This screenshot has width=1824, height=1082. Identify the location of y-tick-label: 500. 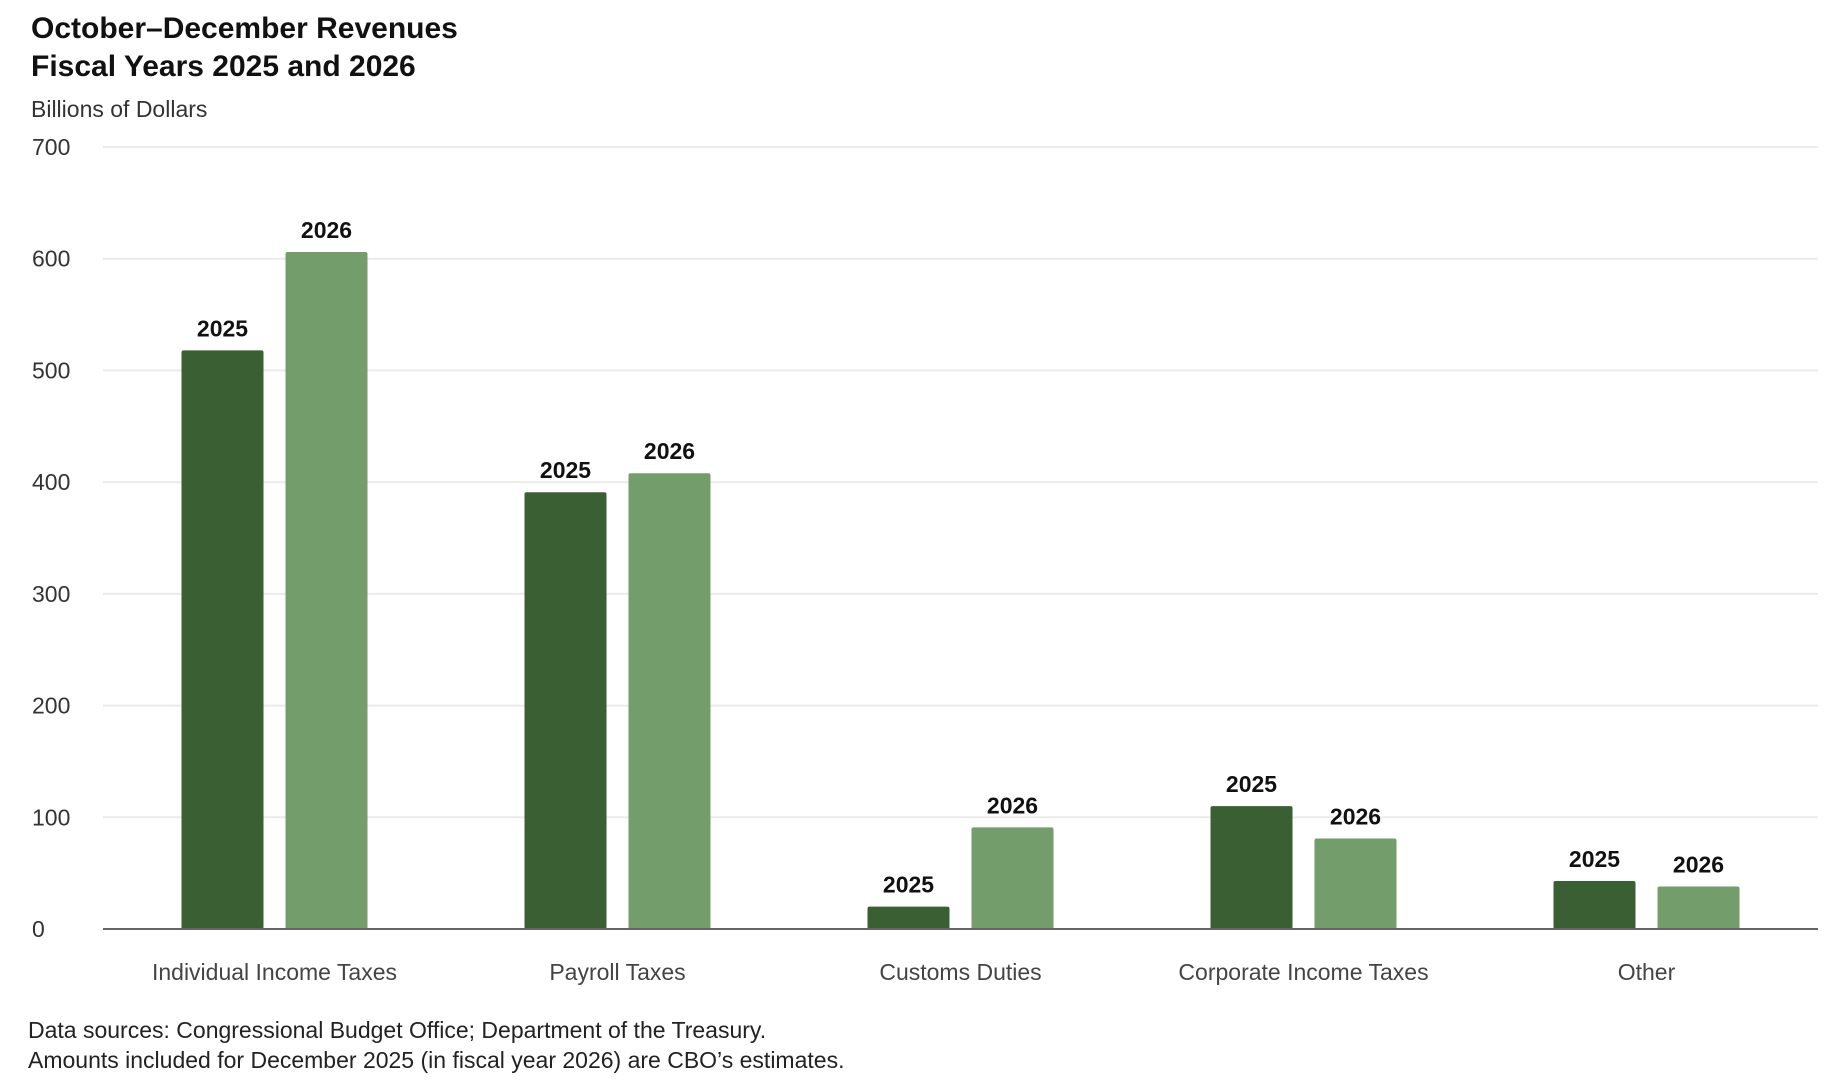
(51, 370).